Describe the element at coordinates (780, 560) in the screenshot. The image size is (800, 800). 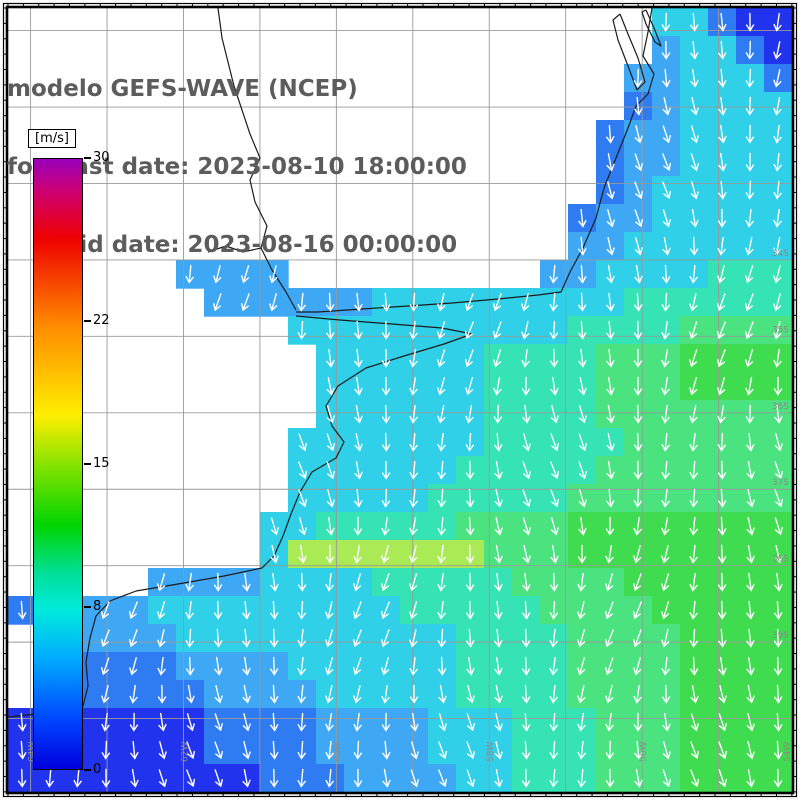
I see `lat-label: 38S` at that location.